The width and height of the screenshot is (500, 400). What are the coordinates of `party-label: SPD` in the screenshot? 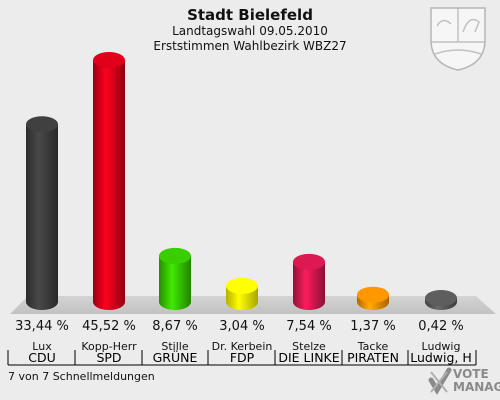 It's located at (109, 357).